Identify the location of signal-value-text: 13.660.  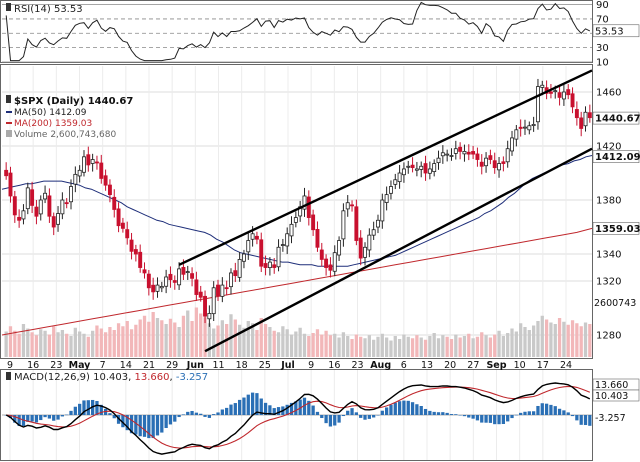
(152, 377).